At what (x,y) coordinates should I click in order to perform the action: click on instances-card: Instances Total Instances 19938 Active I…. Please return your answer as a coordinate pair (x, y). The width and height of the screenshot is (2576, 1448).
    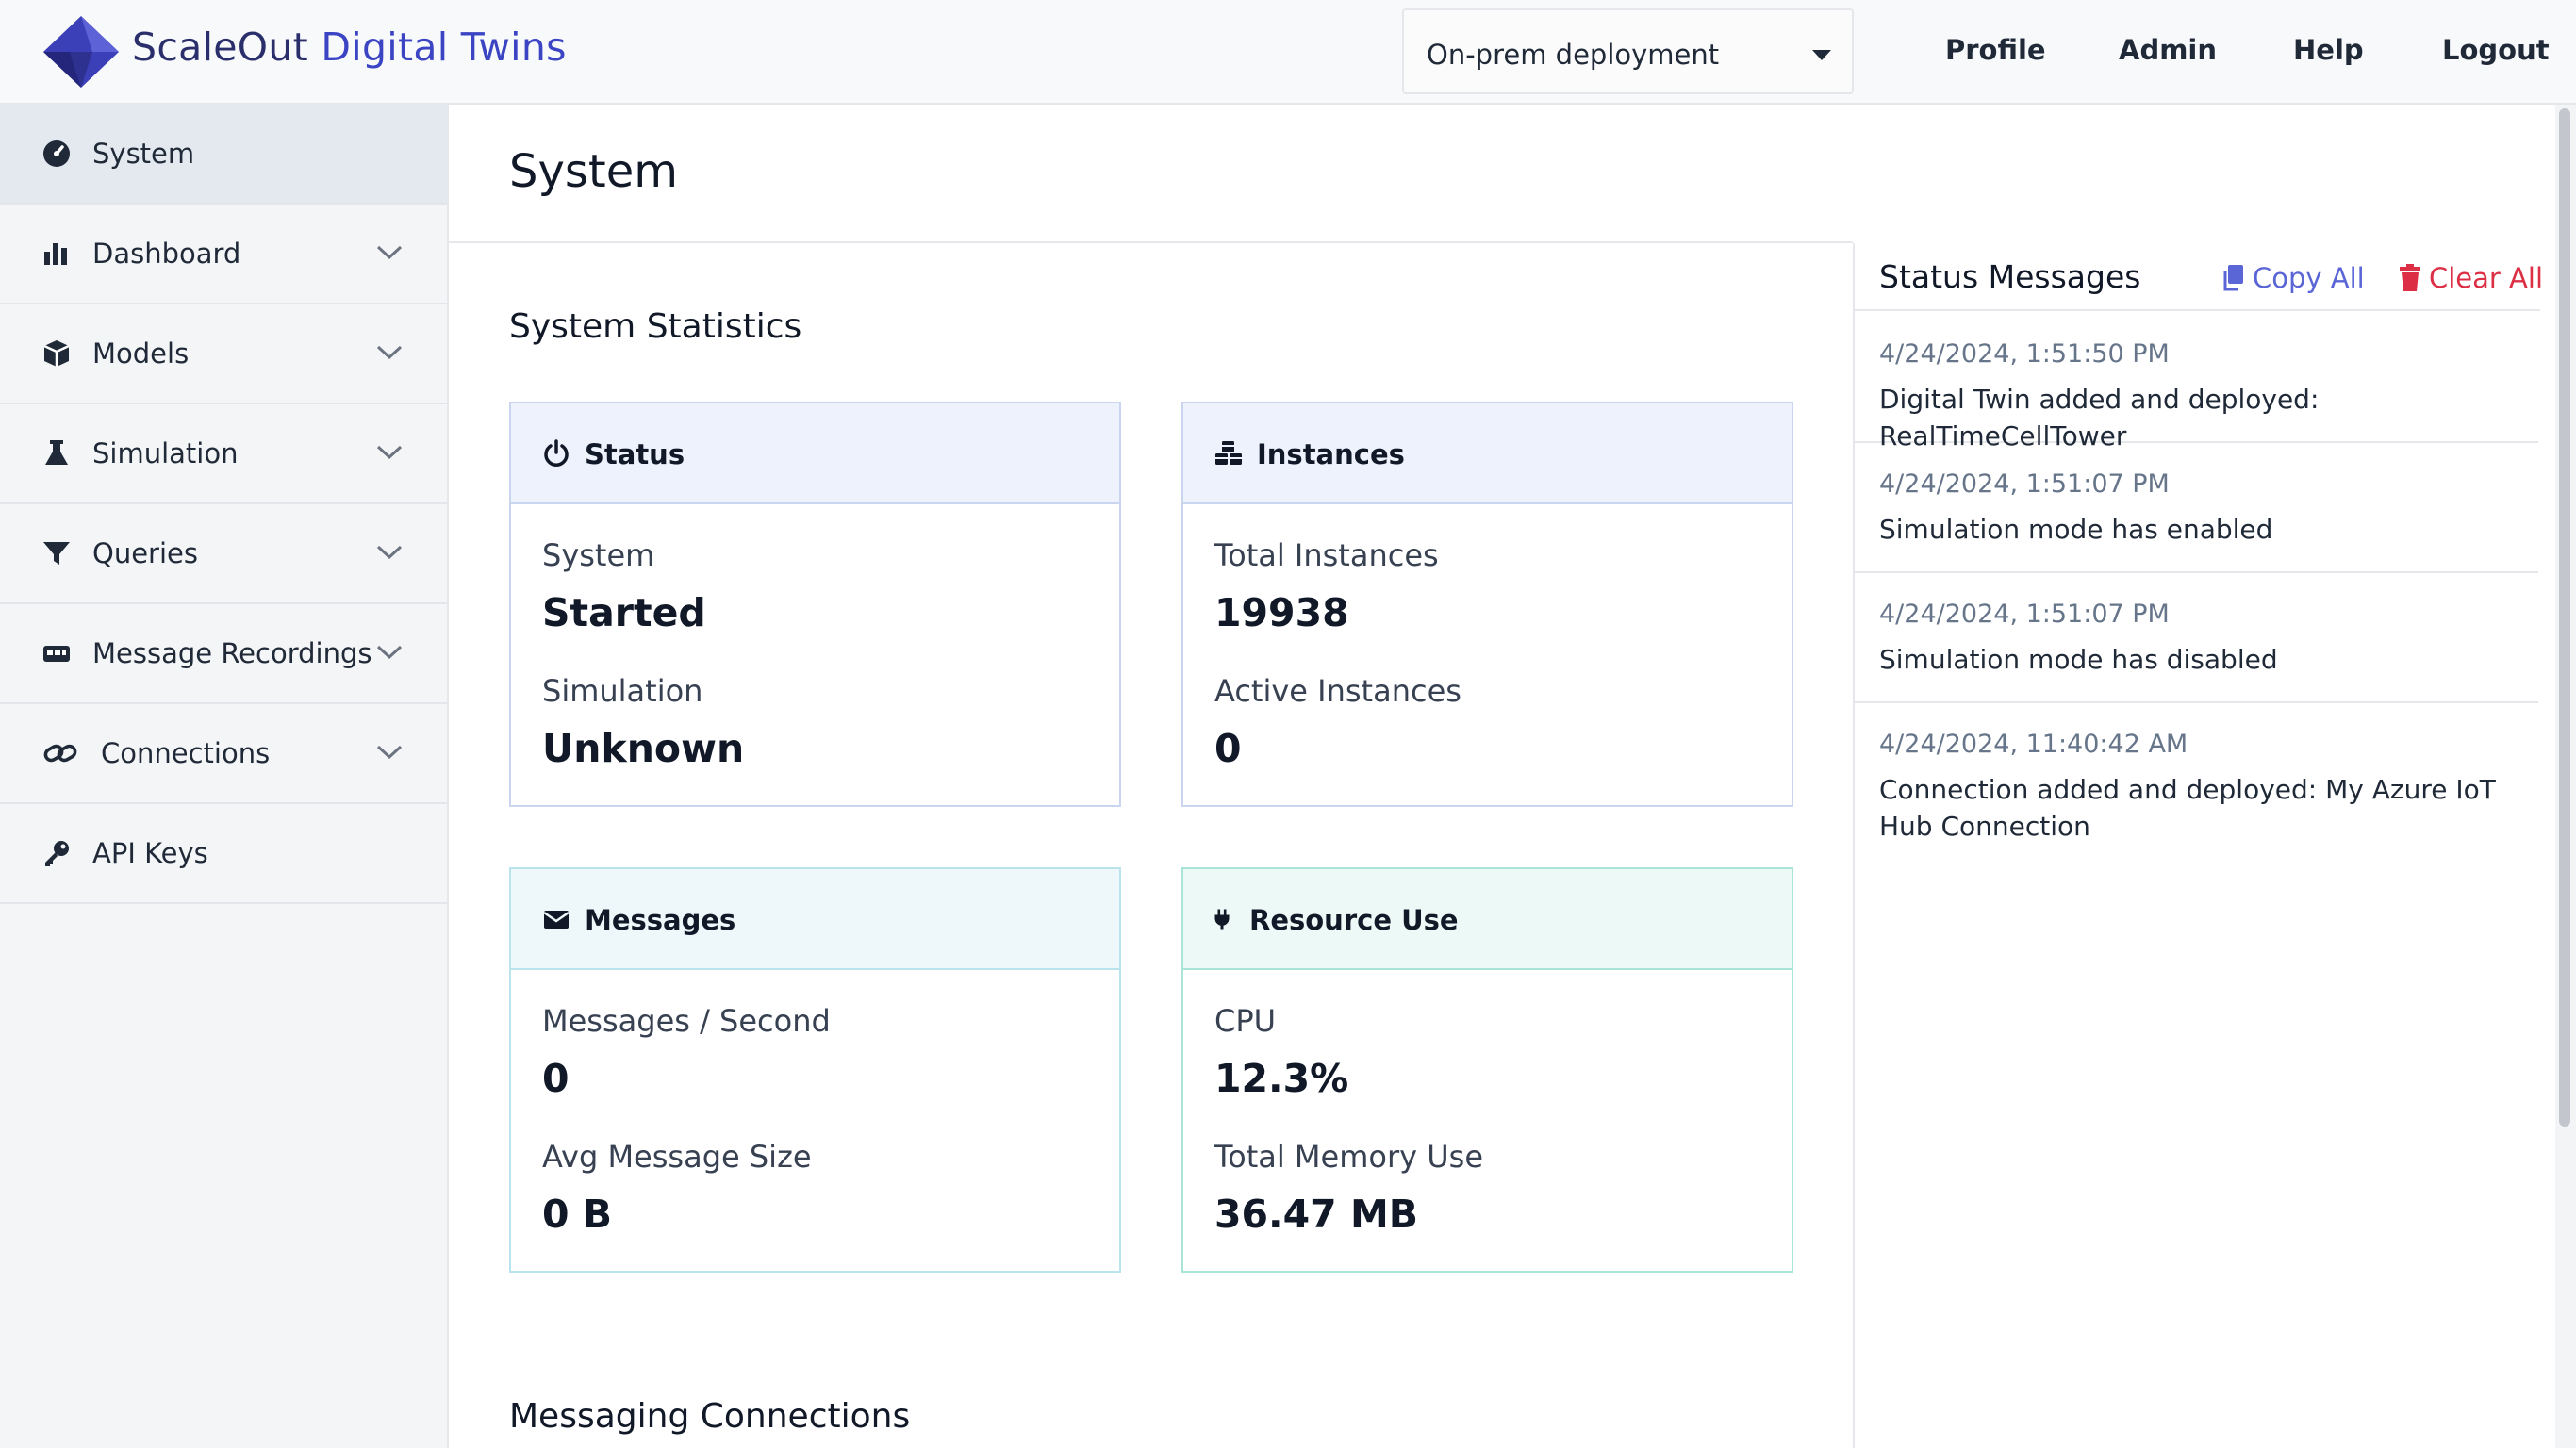
    Looking at the image, I should click on (1487, 604).